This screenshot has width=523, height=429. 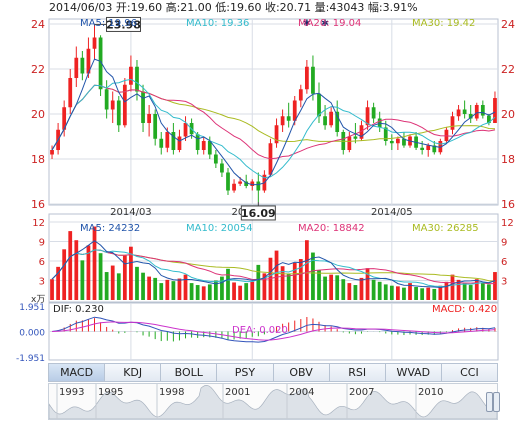 I want to click on vol-tick-left: 3, so click(x=42, y=282).